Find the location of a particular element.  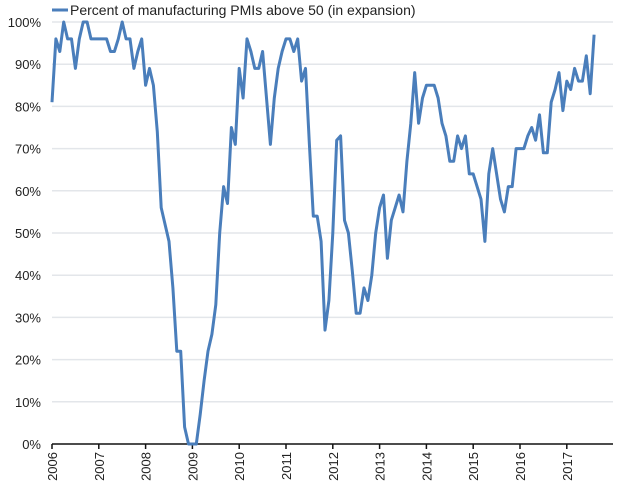

y-tick-label: 80% is located at coordinates (28, 106).